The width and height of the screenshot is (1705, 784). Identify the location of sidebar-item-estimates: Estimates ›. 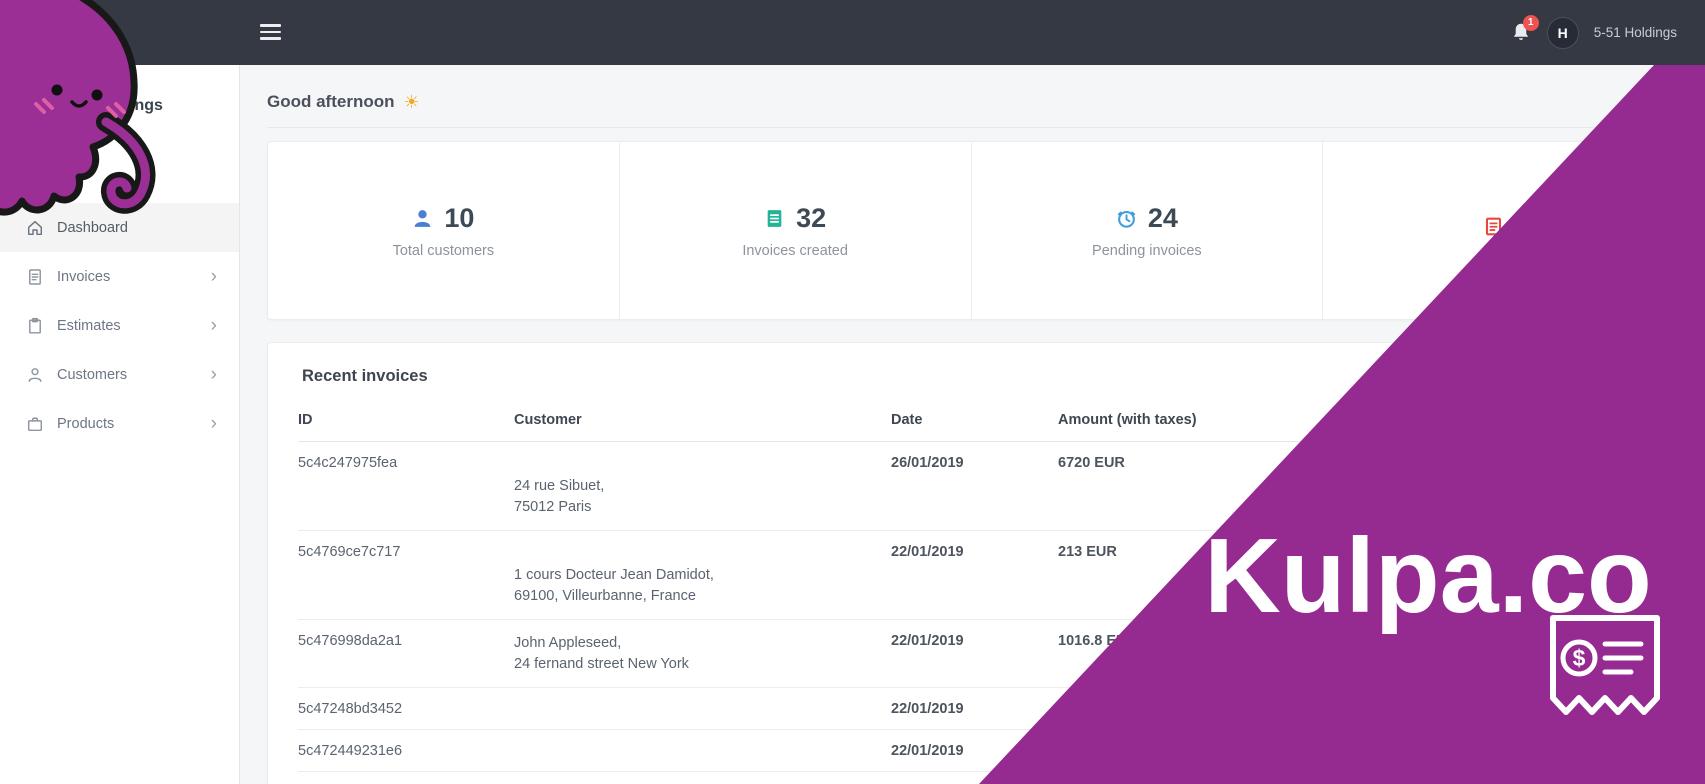
(119, 325).